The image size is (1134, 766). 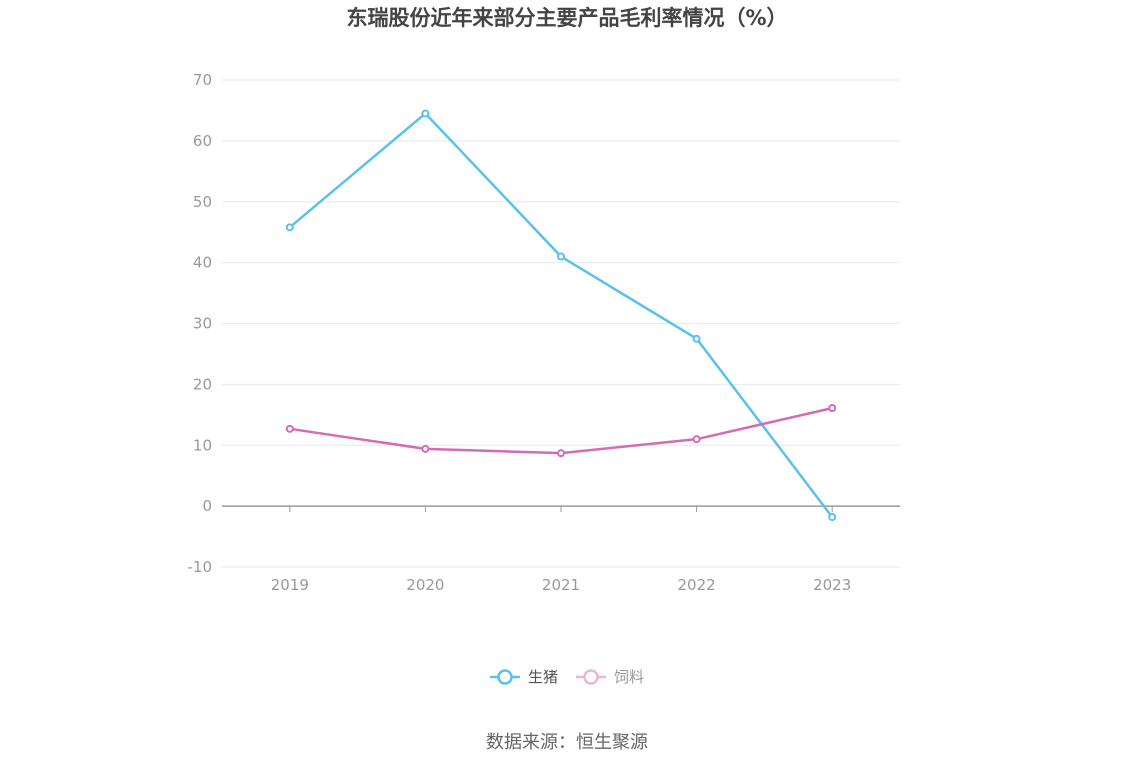 What do you see at coordinates (832, 585) in the screenshot?
I see `x-tick-label: 2023` at bounding box center [832, 585].